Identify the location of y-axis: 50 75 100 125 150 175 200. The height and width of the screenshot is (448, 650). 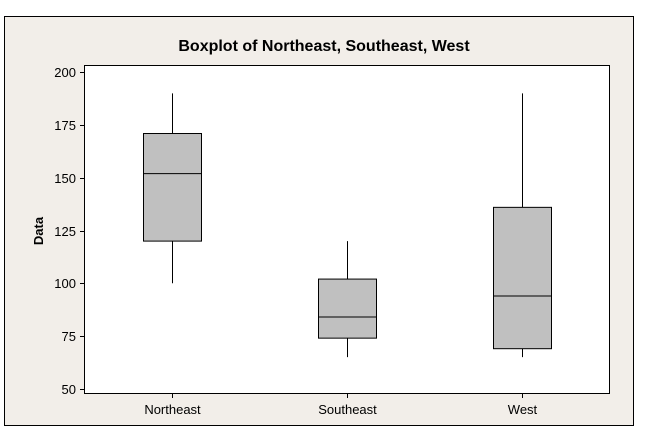
(69, 231).